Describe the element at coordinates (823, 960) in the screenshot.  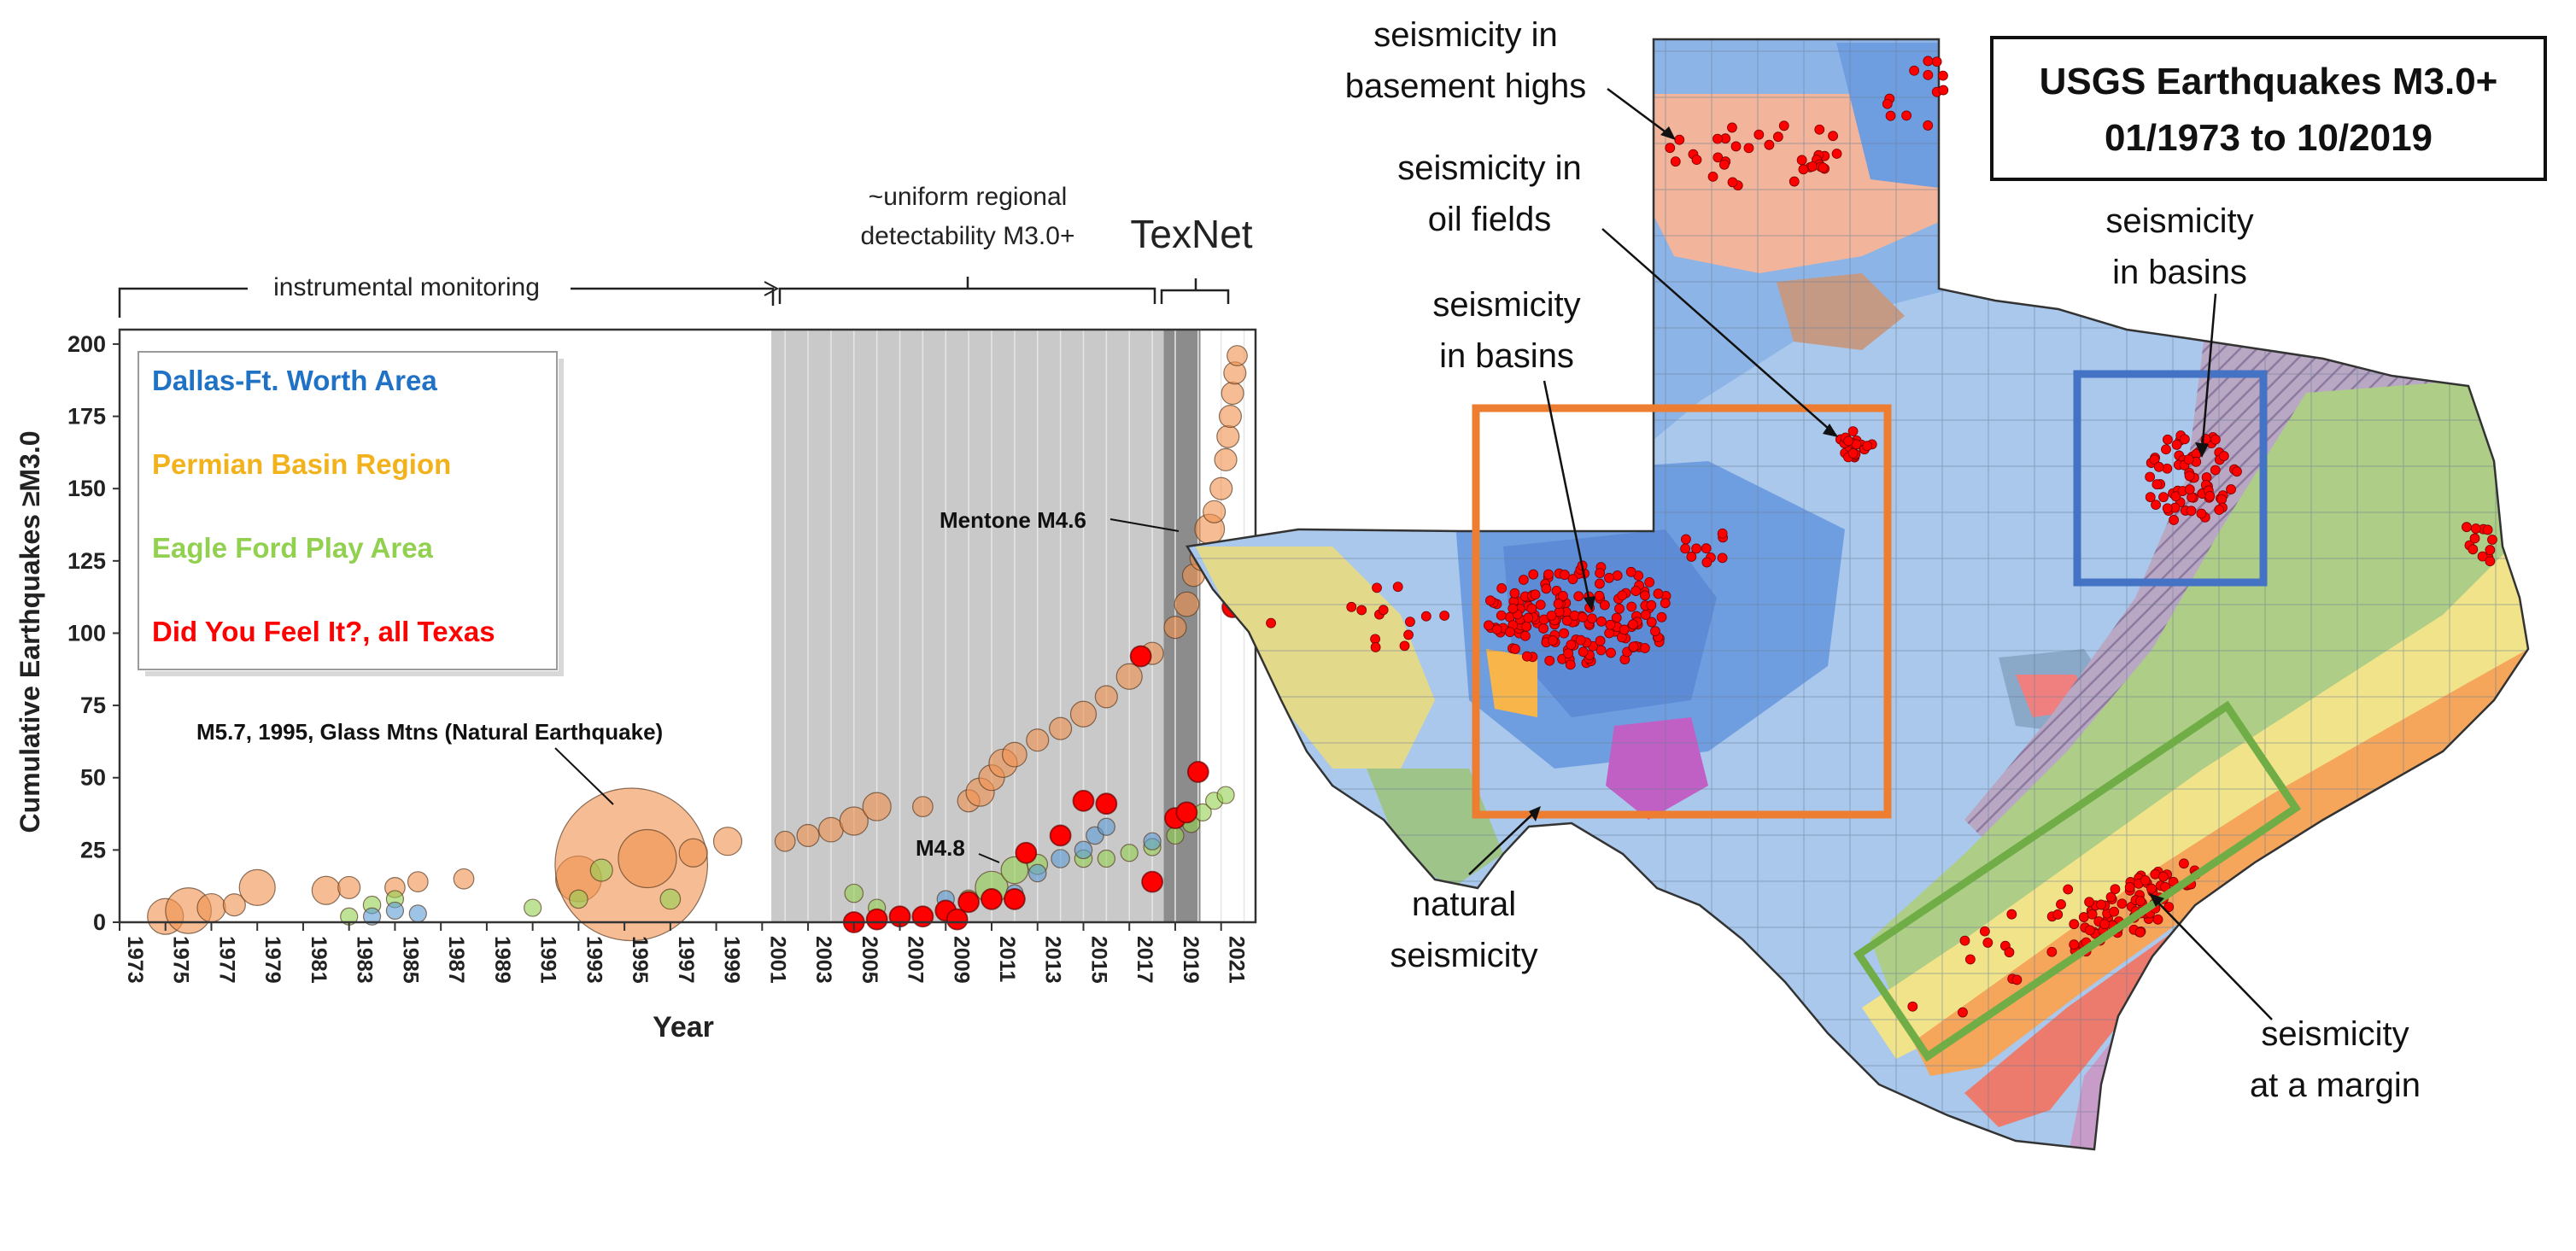
I see `x-tick-label: 2003` at that location.